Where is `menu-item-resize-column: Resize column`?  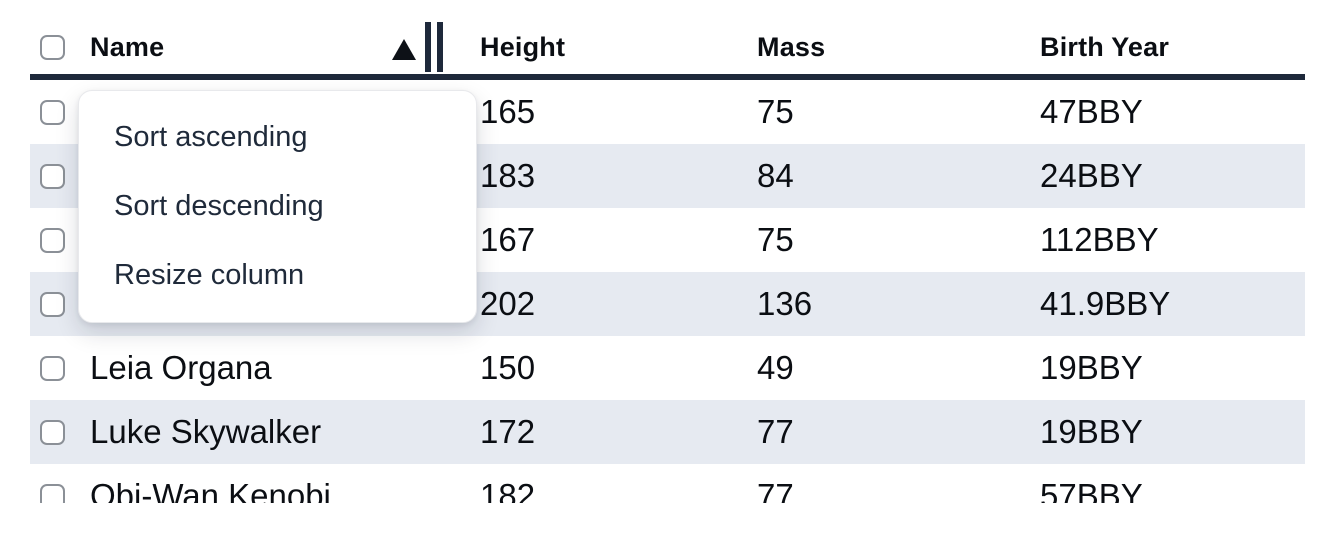
menu-item-resize-column: Resize column is located at coordinates (209, 275).